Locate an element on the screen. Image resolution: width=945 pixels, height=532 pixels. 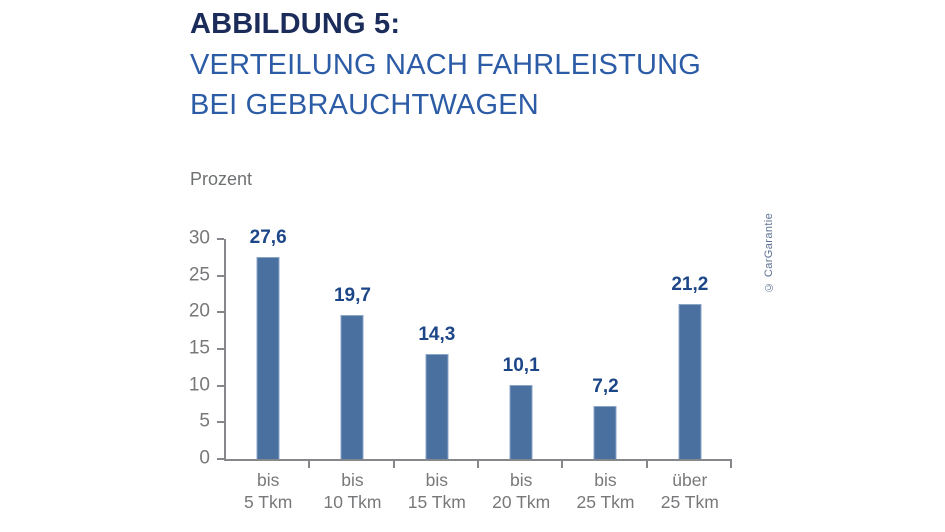
x-category-label: bis 25 Tkm is located at coordinates (605, 491).